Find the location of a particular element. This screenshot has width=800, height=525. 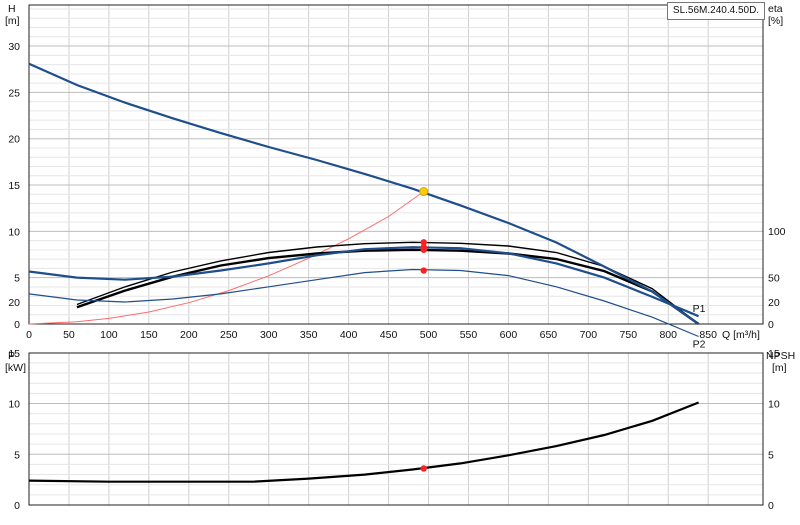

duty-npsh-point is located at coordinates (423, 468).